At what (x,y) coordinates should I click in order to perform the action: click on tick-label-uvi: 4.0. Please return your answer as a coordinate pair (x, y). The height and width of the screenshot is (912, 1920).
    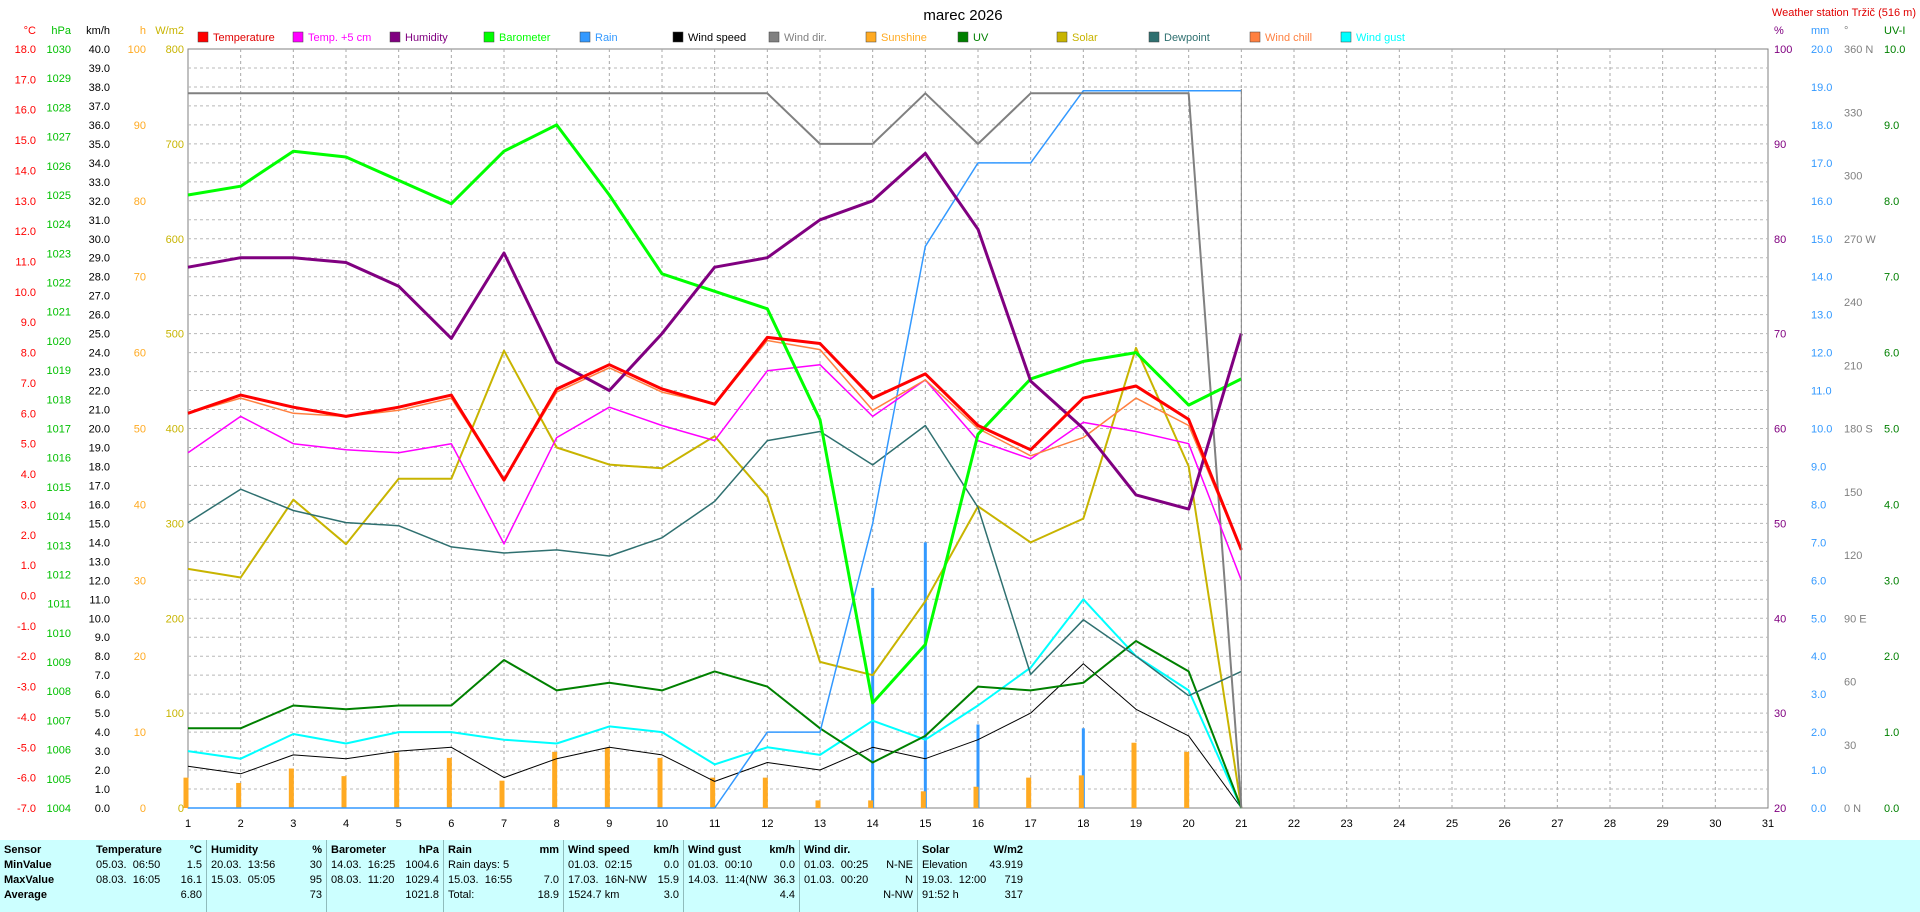
    Looking at the image, I should click on (1891, 505).